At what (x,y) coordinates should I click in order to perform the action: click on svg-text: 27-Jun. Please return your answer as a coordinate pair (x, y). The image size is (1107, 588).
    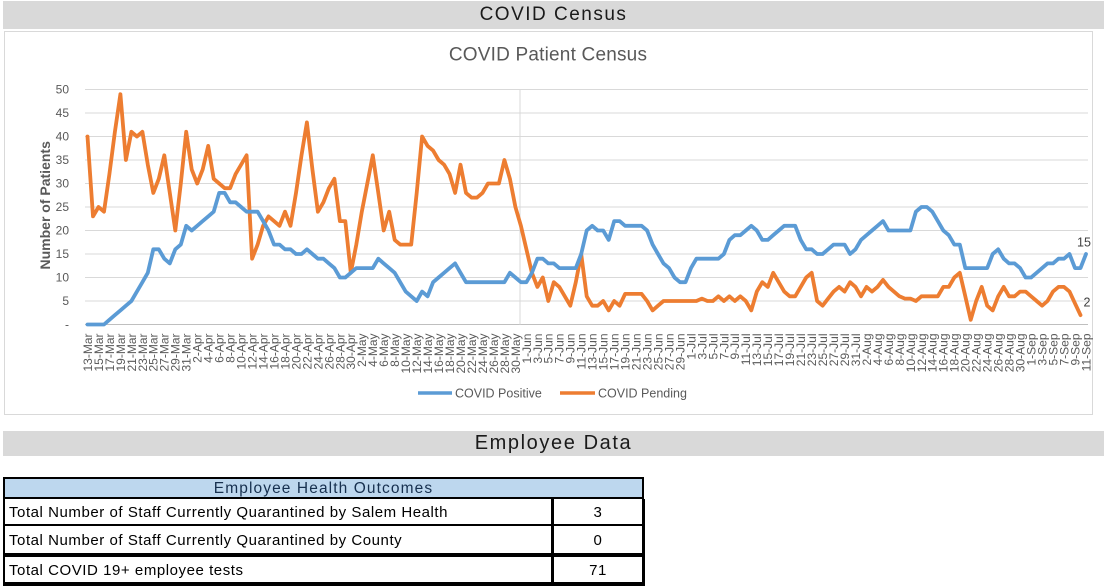
    Looking at the image, I should click on (669, 352).